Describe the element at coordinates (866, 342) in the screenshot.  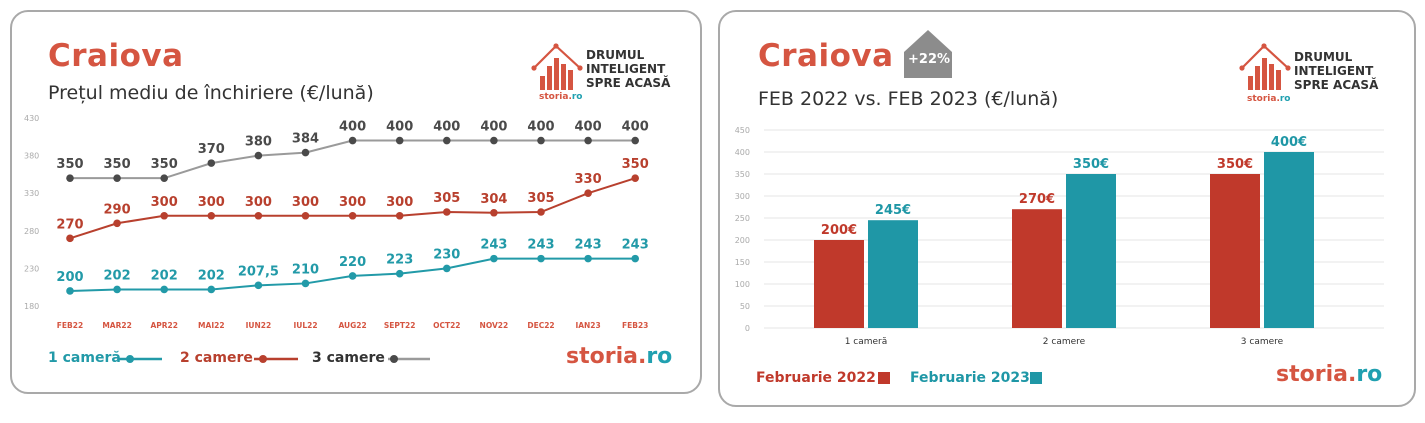
I see `x-tick-label: 1 cameră` at that location.